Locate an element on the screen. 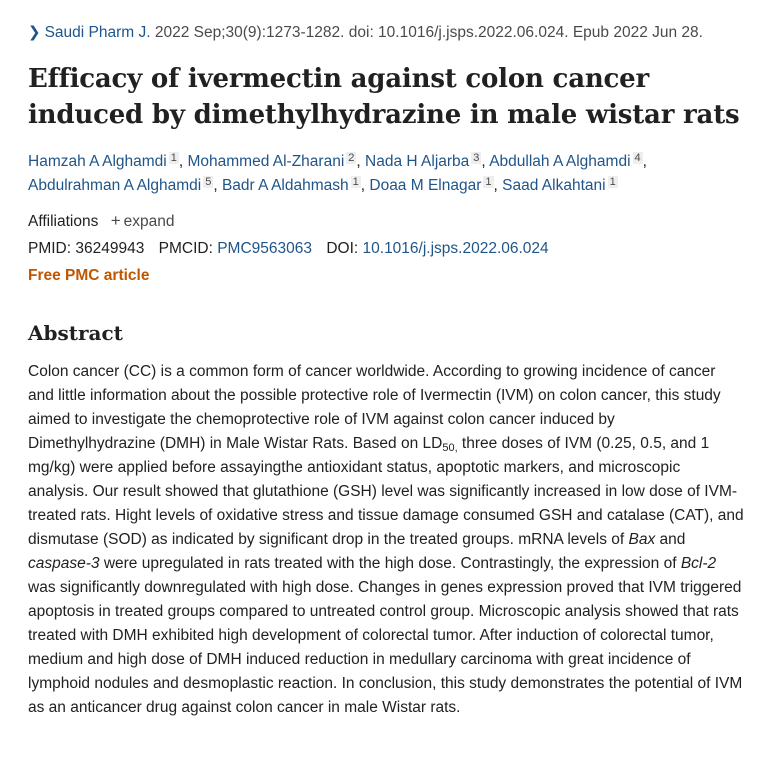 The image size is (771, 757). affiliation-number: 3 is located at coordinates (476, 158).